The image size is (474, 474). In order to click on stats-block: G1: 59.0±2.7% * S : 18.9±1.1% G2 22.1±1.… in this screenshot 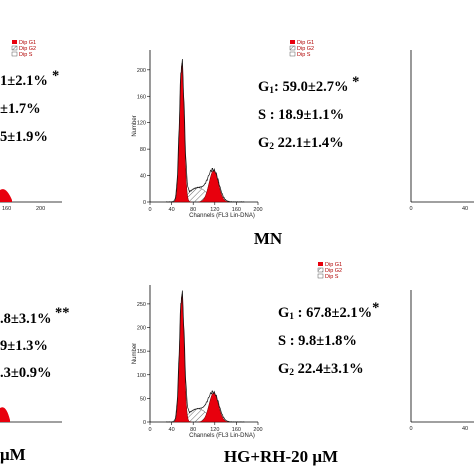, I will do `click(308, 113)`.